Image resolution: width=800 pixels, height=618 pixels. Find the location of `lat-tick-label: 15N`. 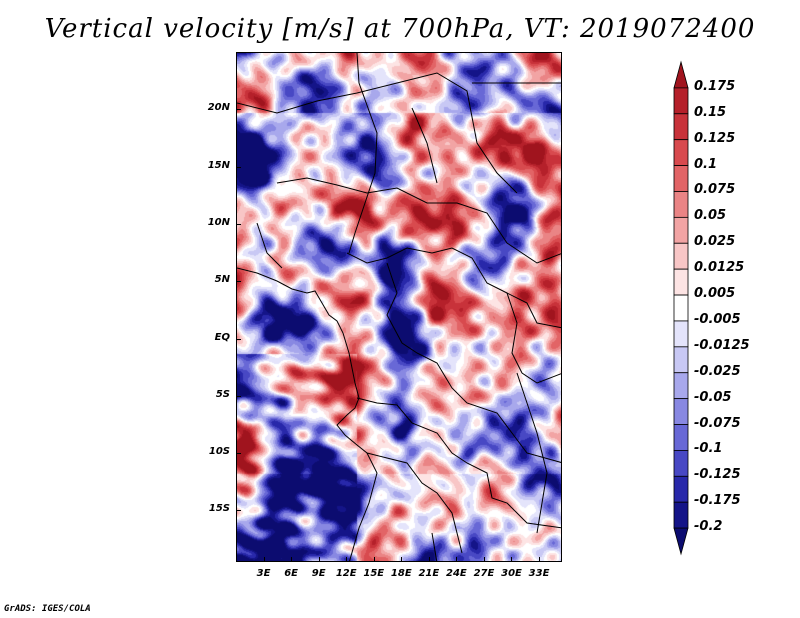

lat-tick-label: 15N is located at coordinates (218, 165).